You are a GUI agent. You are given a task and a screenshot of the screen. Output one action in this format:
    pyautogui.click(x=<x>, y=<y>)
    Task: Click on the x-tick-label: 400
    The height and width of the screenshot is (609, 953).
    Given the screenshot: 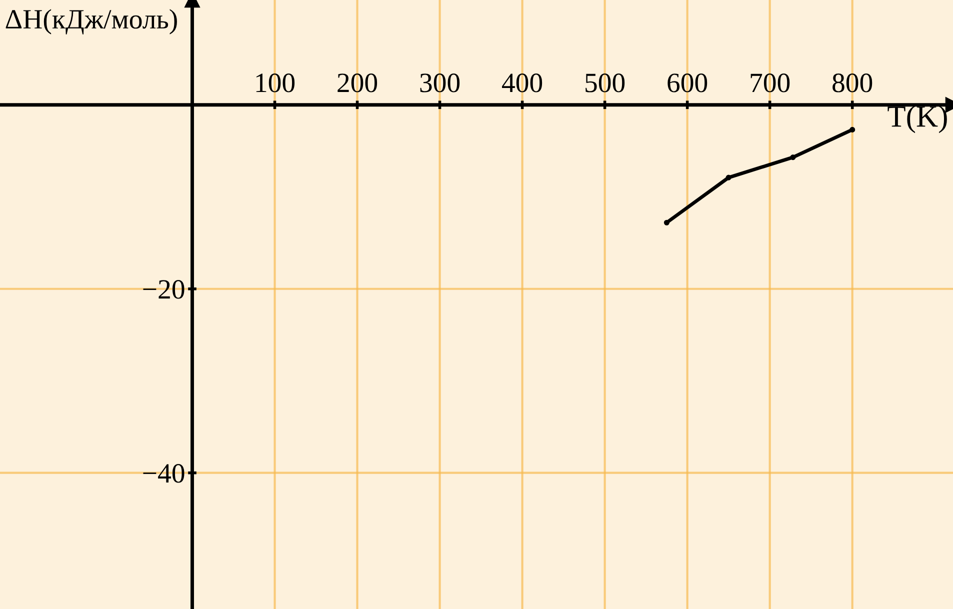 What is the action you would take?
    pyautogui.click(x=522, y=83)
    